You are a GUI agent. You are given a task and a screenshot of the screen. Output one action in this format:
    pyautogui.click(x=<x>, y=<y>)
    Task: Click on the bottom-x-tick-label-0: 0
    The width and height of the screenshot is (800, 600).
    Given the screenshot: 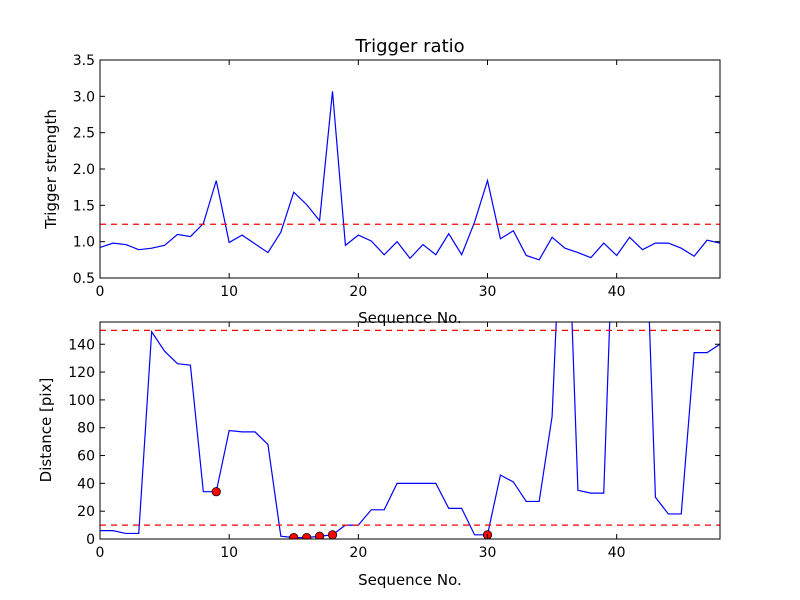 What is the action you would take?
    pyautogui.click(x=100, y=553)
    